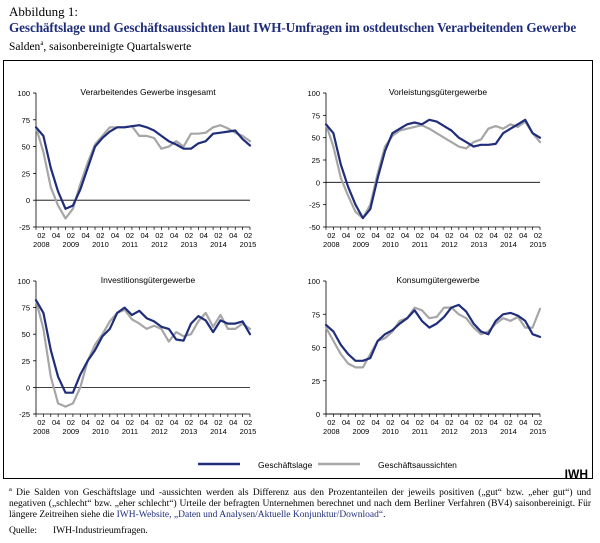 The height and width of the screenshot is (543, 600). I want to click on footnote-text-end: ., so click(384, 515).